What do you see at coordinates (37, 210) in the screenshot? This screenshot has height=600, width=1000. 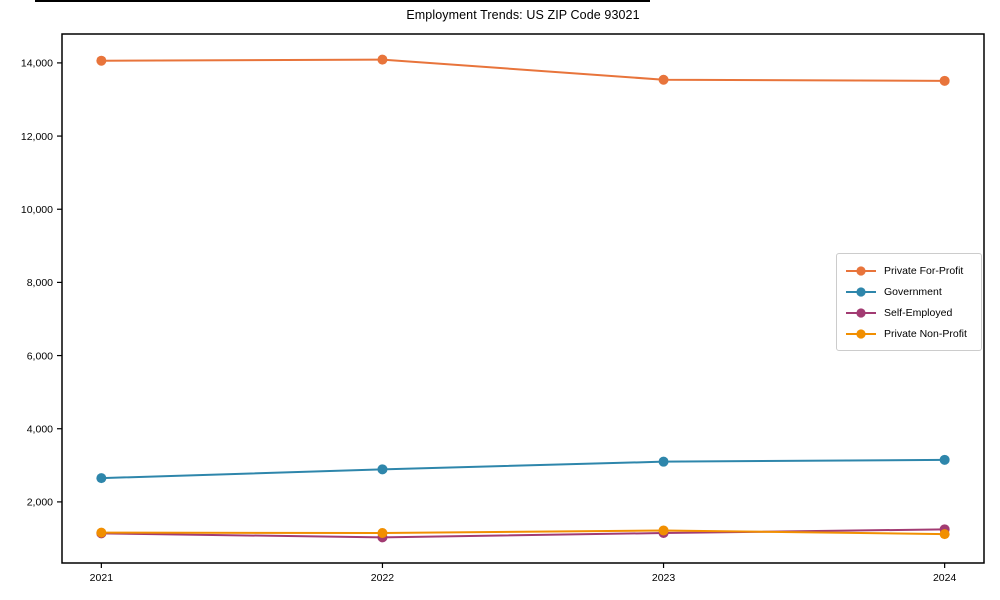 I see `y-tick-label: 10,000` at bounding box center [37, 210].